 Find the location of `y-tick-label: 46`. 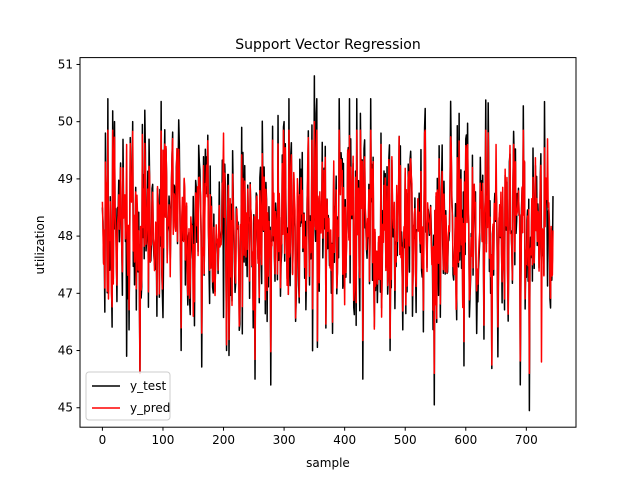

y-tick-label: 46 is located at coordinates (65, 351).